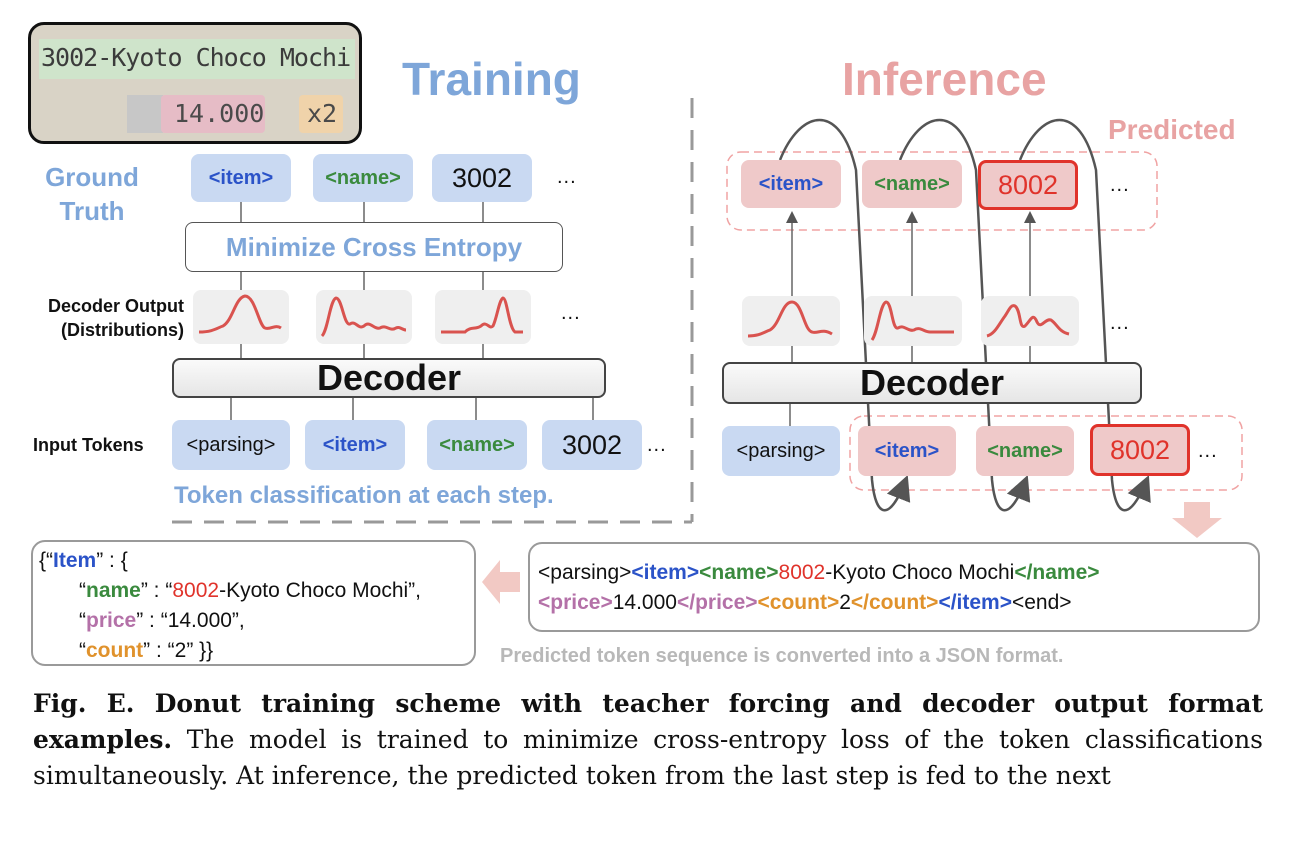  I want to click on inference-up-arrows, so click(911, 318).